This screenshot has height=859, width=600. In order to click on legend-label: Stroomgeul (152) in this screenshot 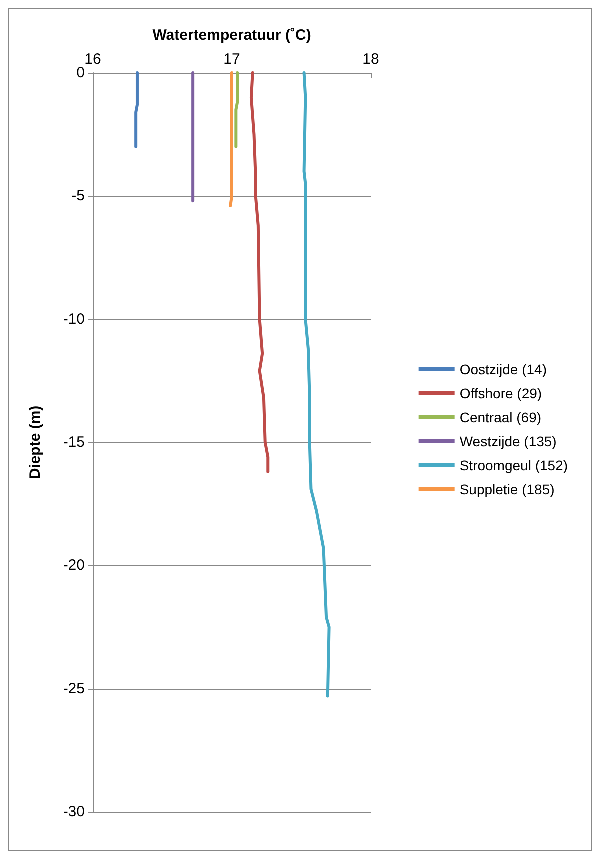, I will do `click(514, 466)`.